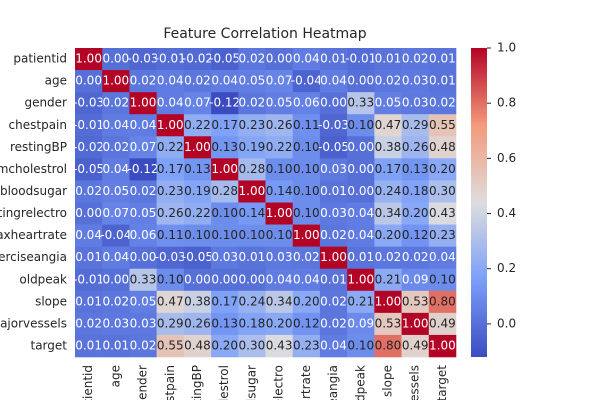 The image size is (600, 400). I want to click on cell-label: 0.09, so click(360, 323).